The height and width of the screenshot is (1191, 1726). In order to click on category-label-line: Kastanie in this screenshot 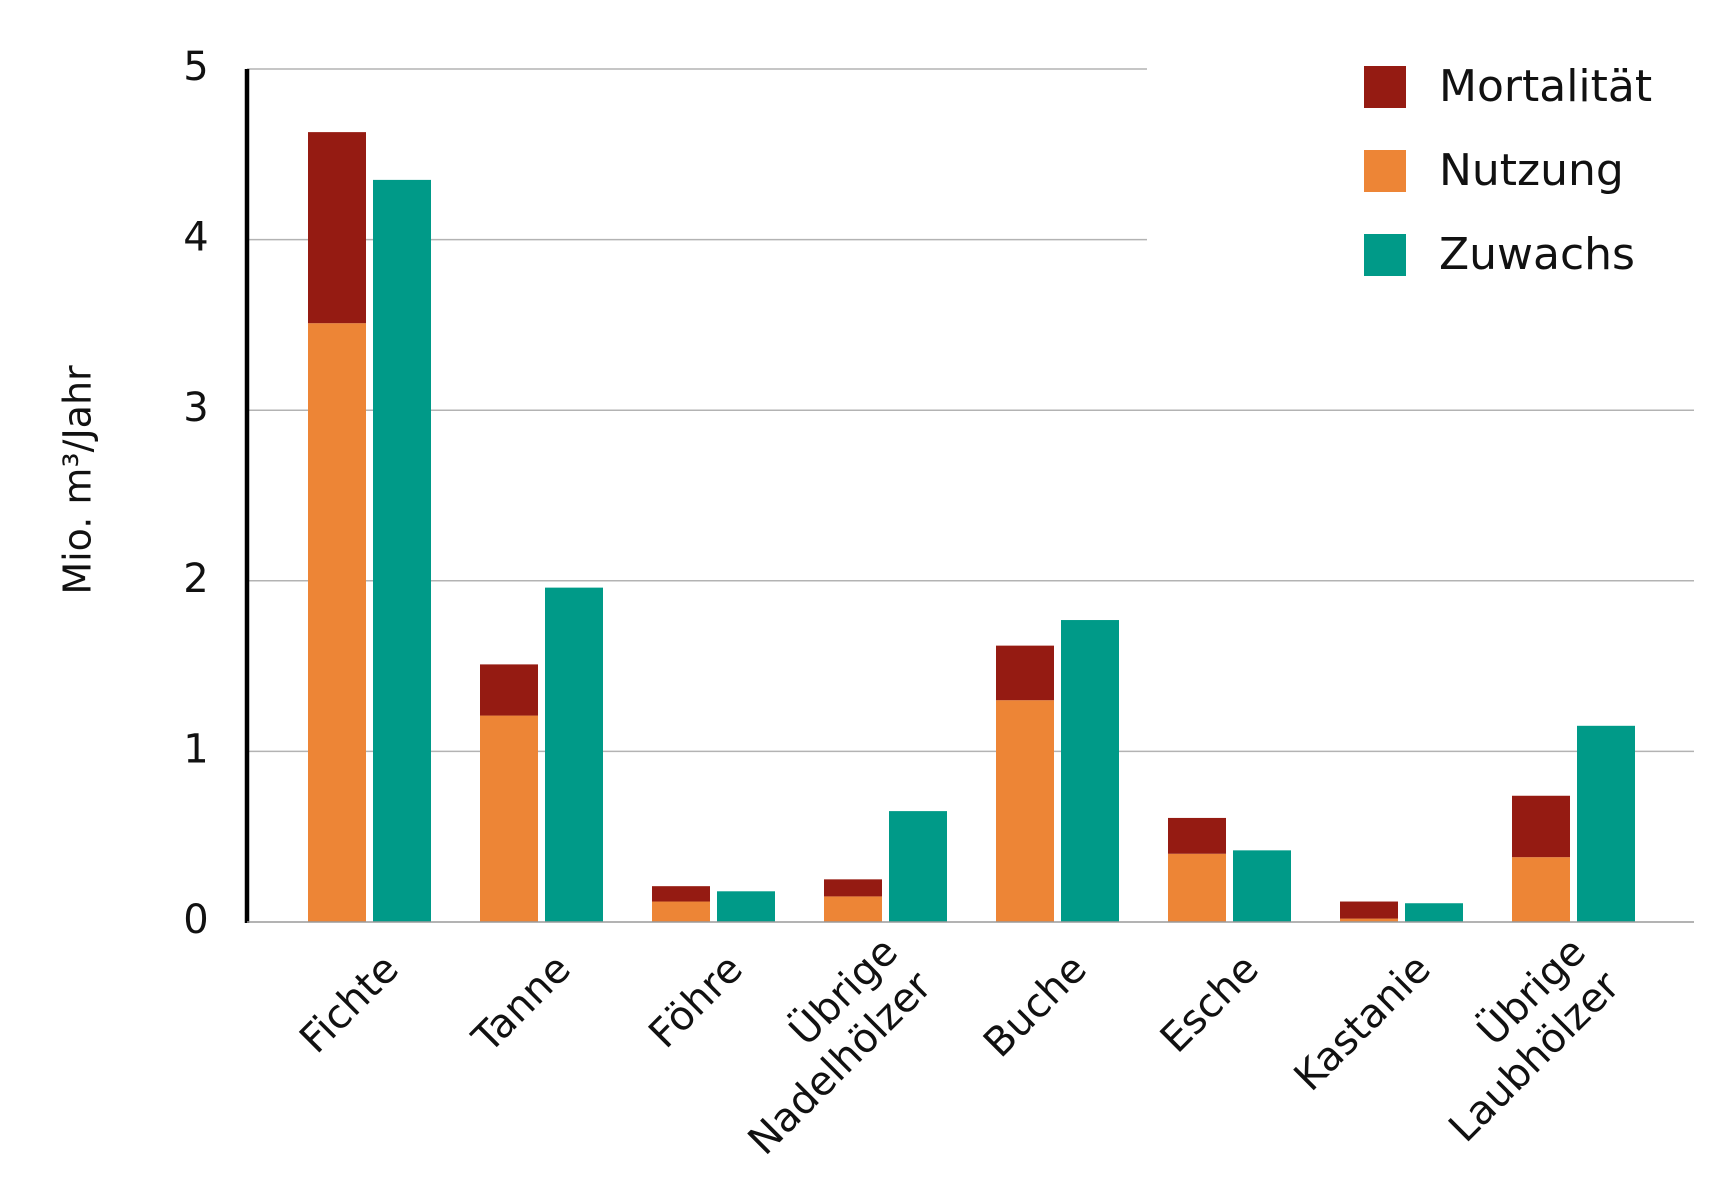, I will do `click(1363, 1023)`.